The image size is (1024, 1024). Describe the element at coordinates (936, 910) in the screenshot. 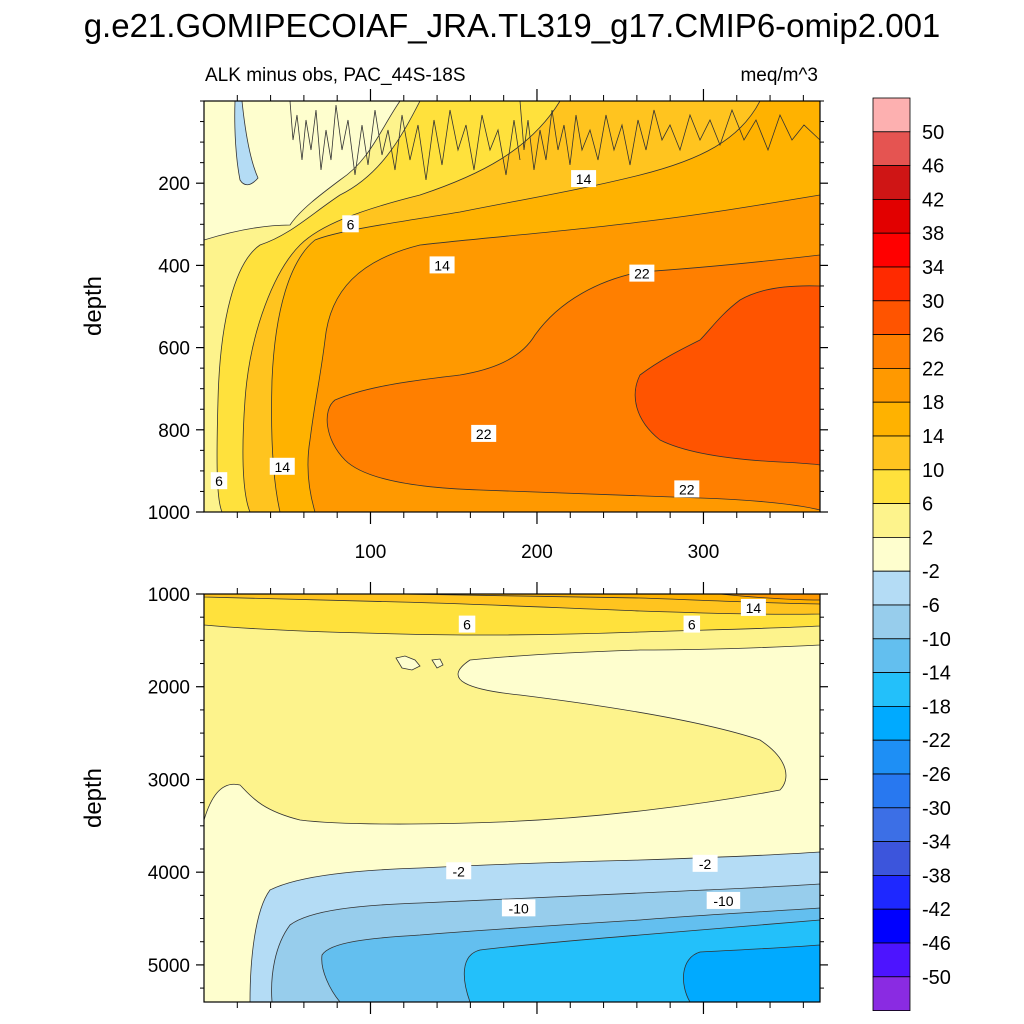

I see `colorbar-label: -42` at that location.